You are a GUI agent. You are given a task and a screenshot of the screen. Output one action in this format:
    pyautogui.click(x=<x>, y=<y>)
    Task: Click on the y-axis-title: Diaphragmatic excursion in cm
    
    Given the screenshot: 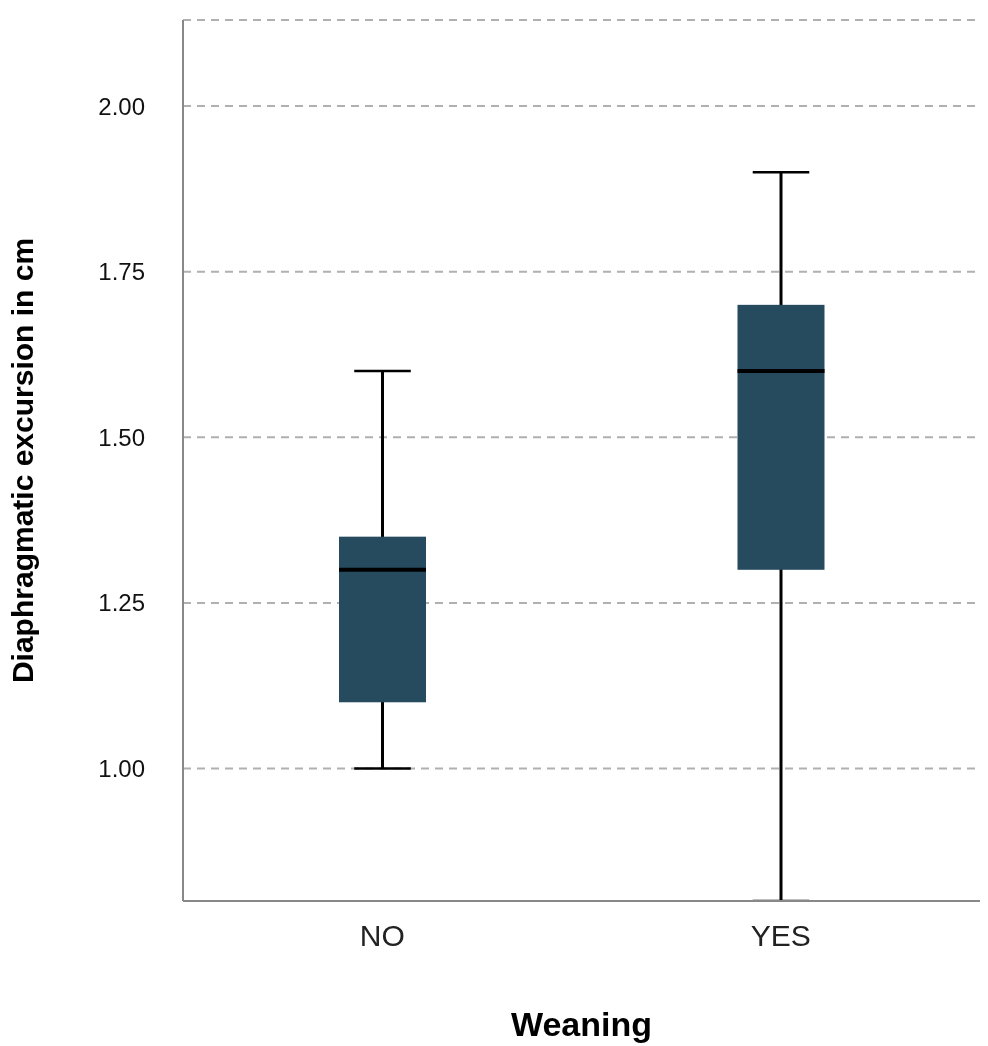 What is the action you would take?
    pyautogui.click(x=22, y=460)
    